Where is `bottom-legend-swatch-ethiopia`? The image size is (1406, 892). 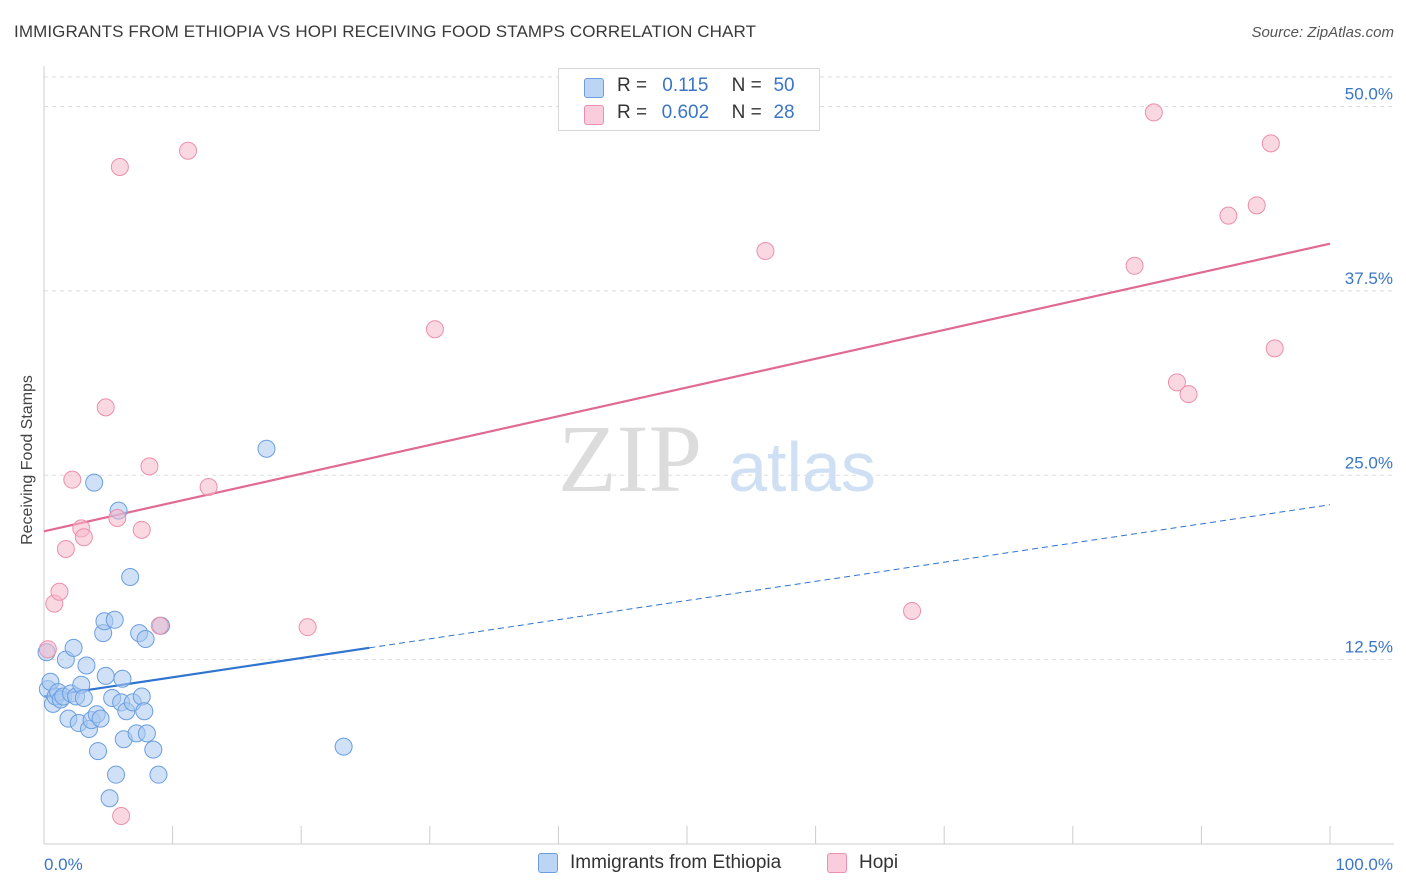
bottom-legend-swatch-ethiopia is located at coordinates (548, 863).